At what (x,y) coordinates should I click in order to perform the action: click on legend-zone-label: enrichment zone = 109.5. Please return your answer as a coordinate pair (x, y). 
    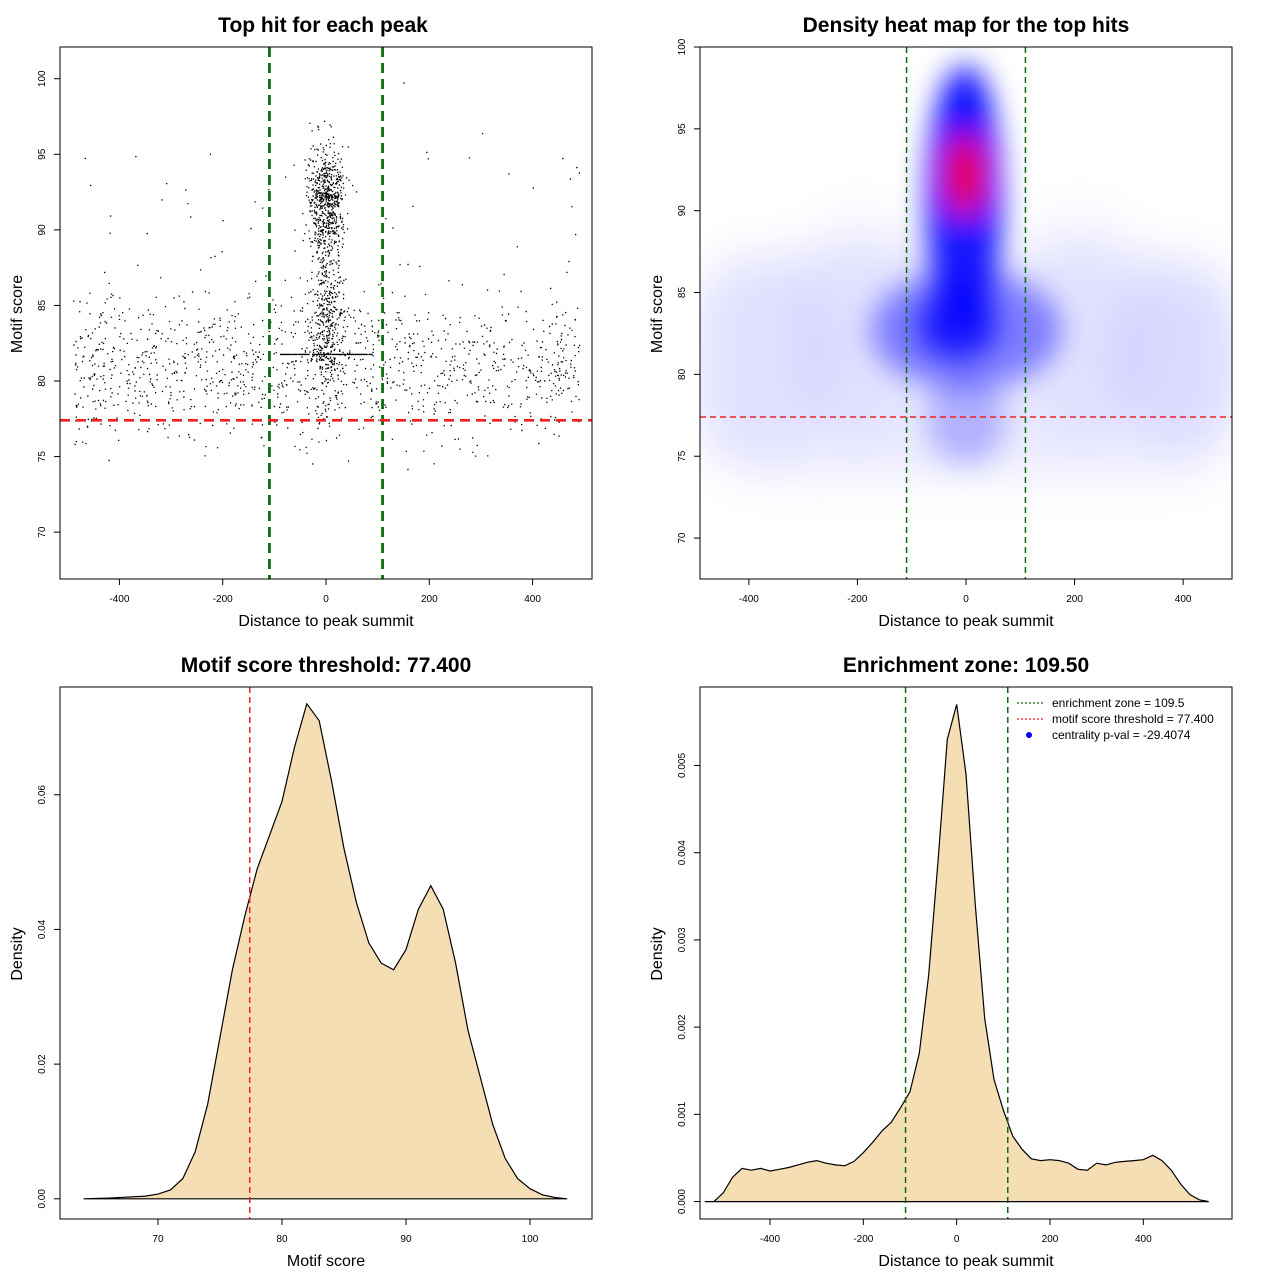
    Looking at the image, I should click on (1118, 703).